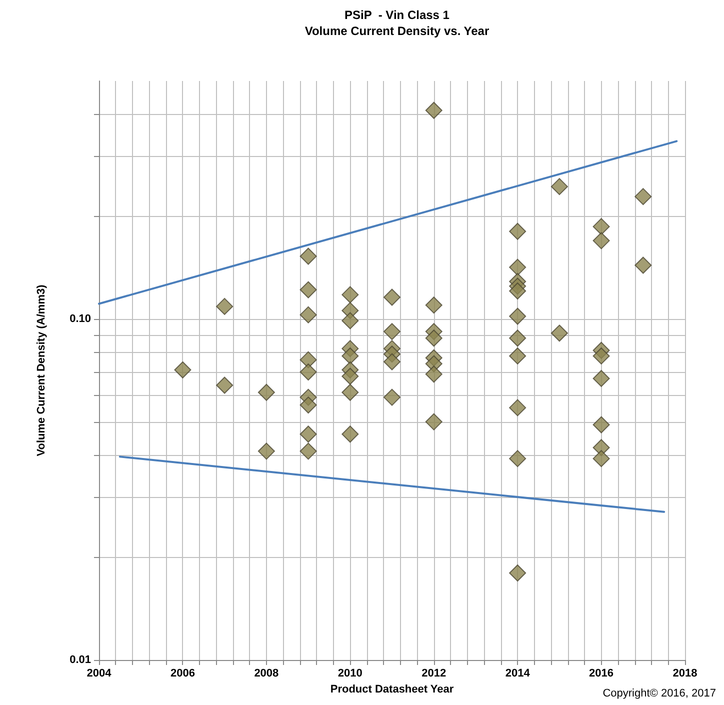  Describe the element at coordinates (42, 370) in the screenshot. I see `y-axis-title: Volume Current Density (A/mm3)` at that location.